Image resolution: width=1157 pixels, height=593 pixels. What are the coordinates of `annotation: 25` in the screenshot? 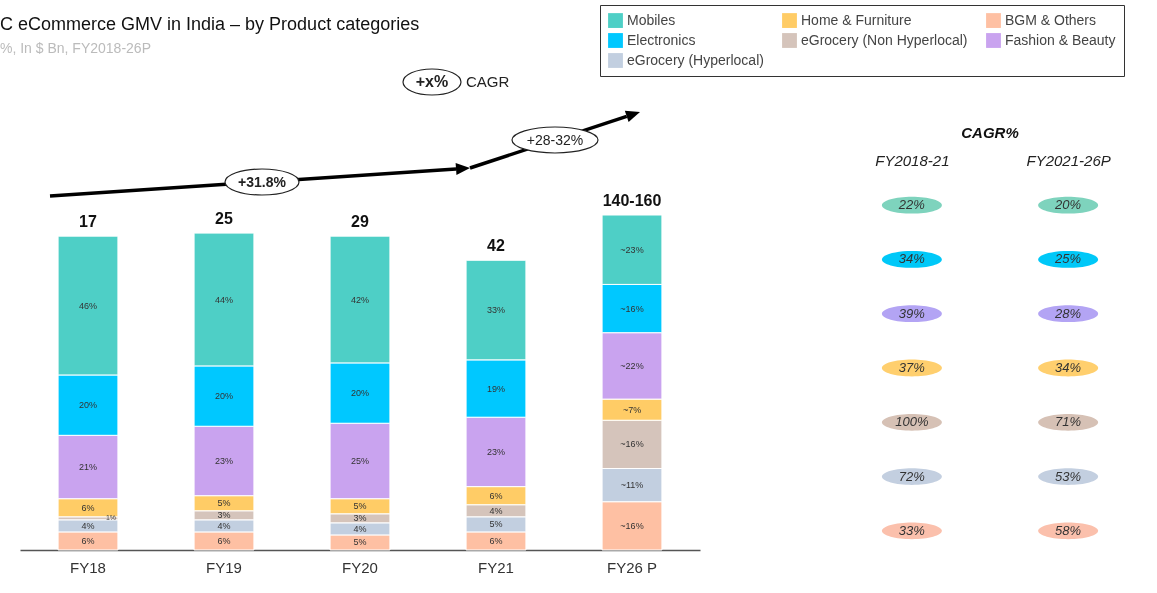 It's located at (224, 219).